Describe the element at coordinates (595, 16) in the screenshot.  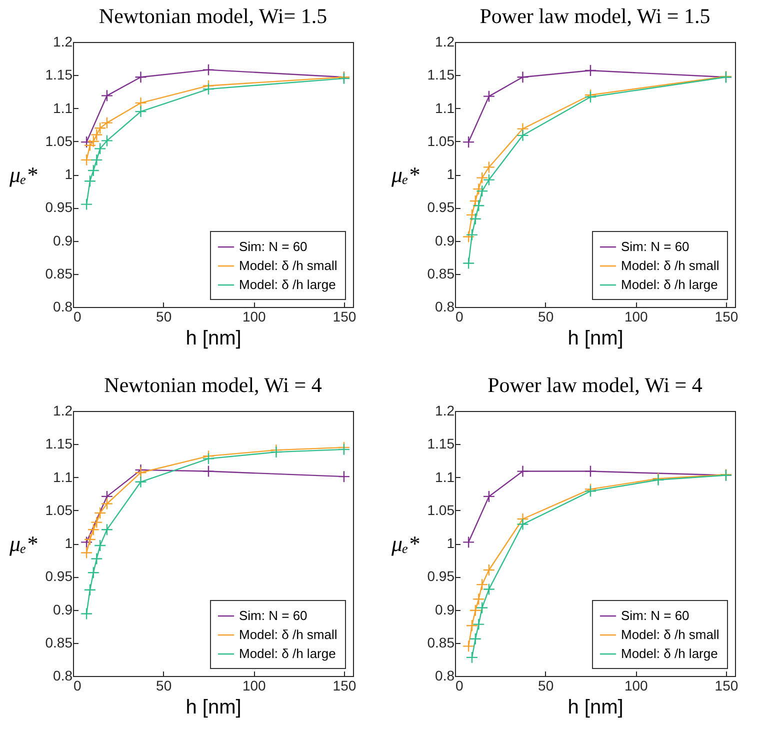
I see `chart-title: Power law model, Wi = 1.5` at that location.